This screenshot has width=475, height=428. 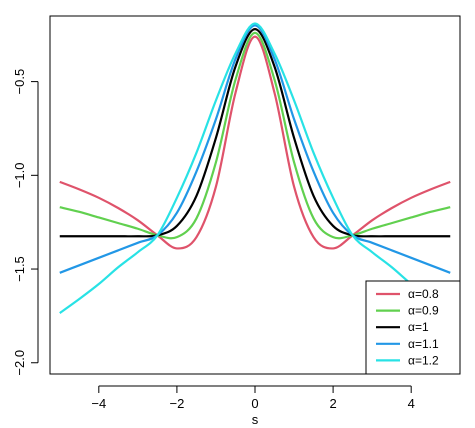 I want to click on x-axis-label: s, so click(x=255, y=419).